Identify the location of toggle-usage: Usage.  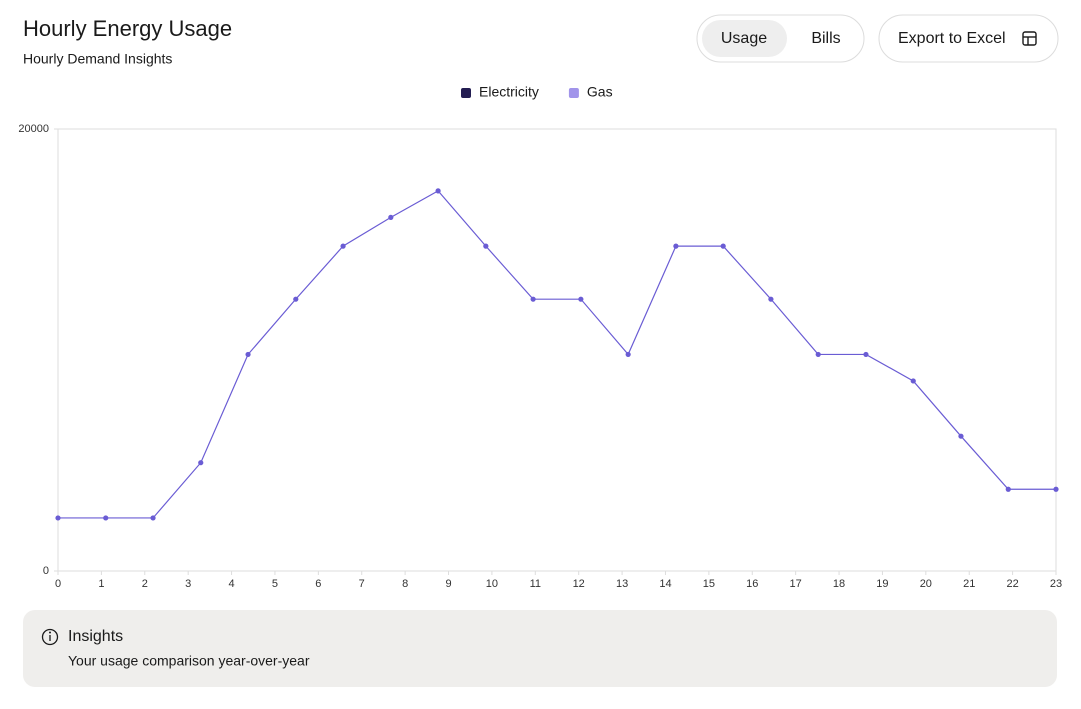
(744, 38).